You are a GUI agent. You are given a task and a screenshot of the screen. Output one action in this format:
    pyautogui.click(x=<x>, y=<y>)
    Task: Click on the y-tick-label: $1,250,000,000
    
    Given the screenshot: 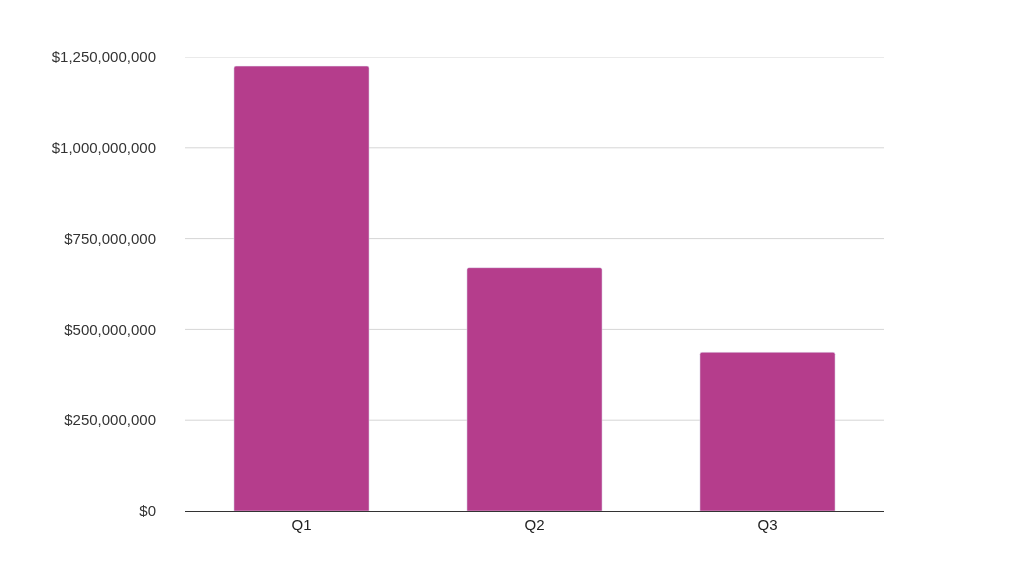 What is the action you would take?
    pyautogui.click(x=103, y=57)
    